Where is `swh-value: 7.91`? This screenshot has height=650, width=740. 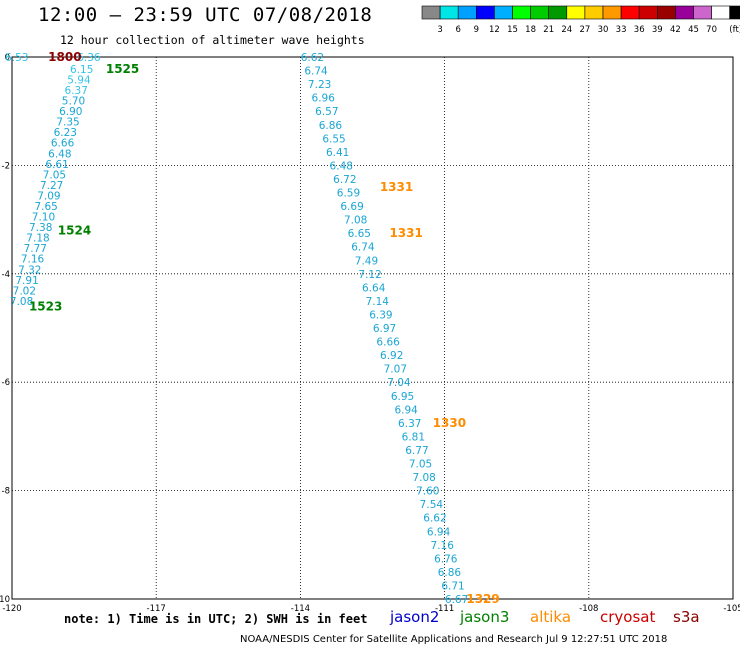
swh-value: 7.91 is located at coordinates (26, 281).